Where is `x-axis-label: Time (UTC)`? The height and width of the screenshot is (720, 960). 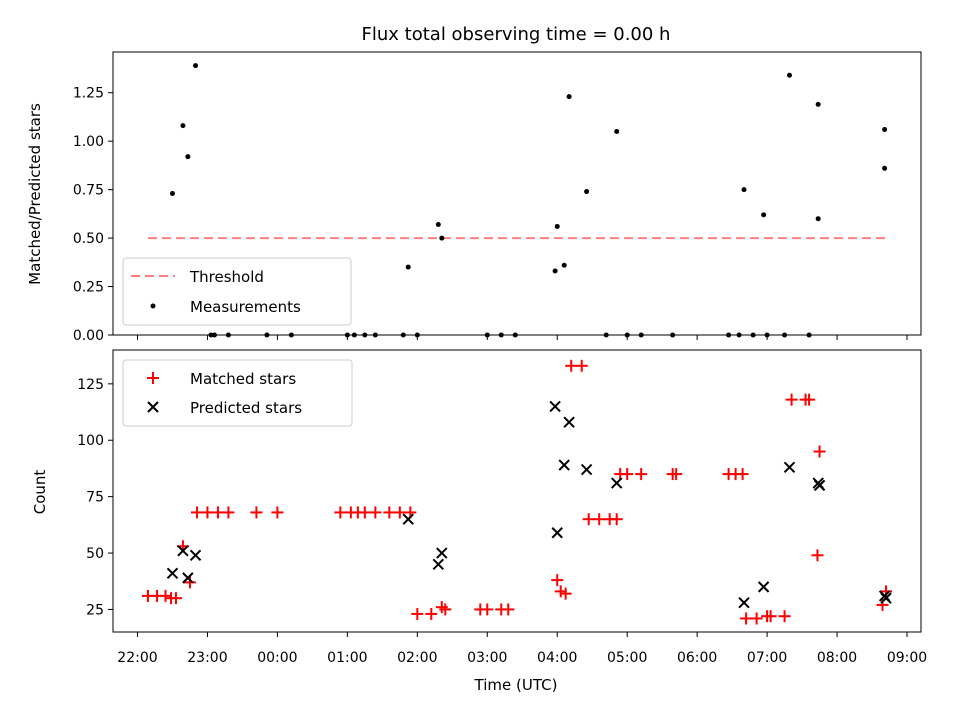
x-axis-label: Time (UTC) is located at coordinates (516, 685).